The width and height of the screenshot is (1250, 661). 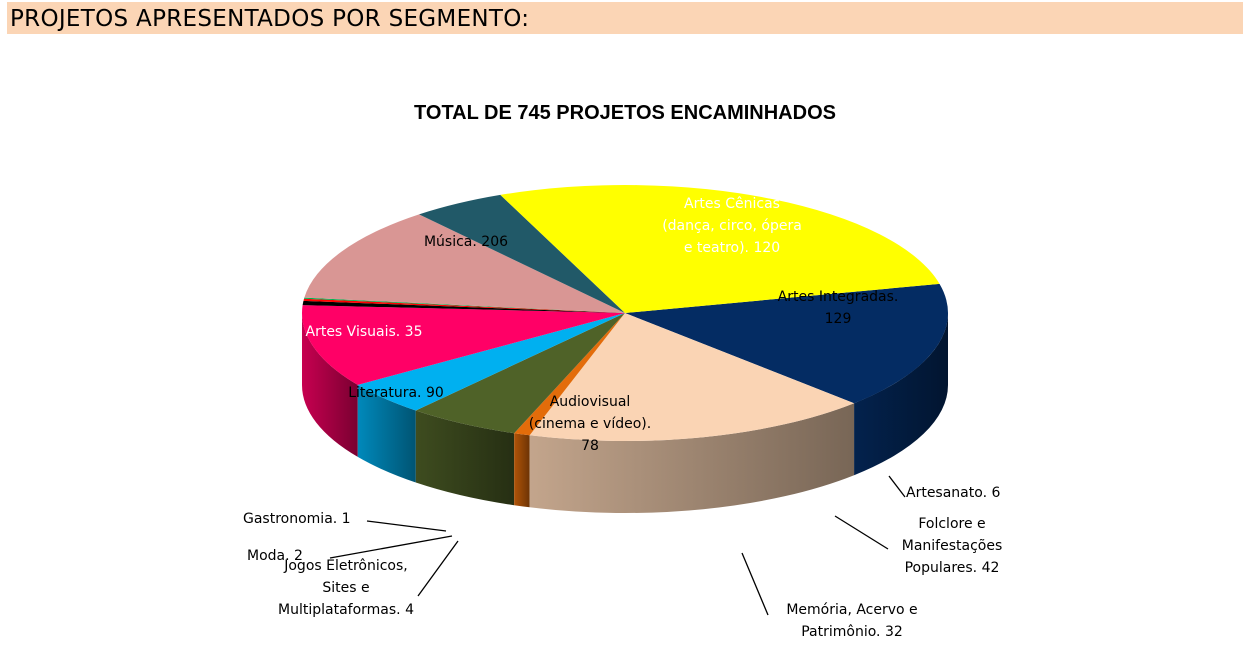 What do you see at coordinates (851, 610) in the screenshot?
I see `data-label: Memória, Acervo e` at bounding box center [851, 610].